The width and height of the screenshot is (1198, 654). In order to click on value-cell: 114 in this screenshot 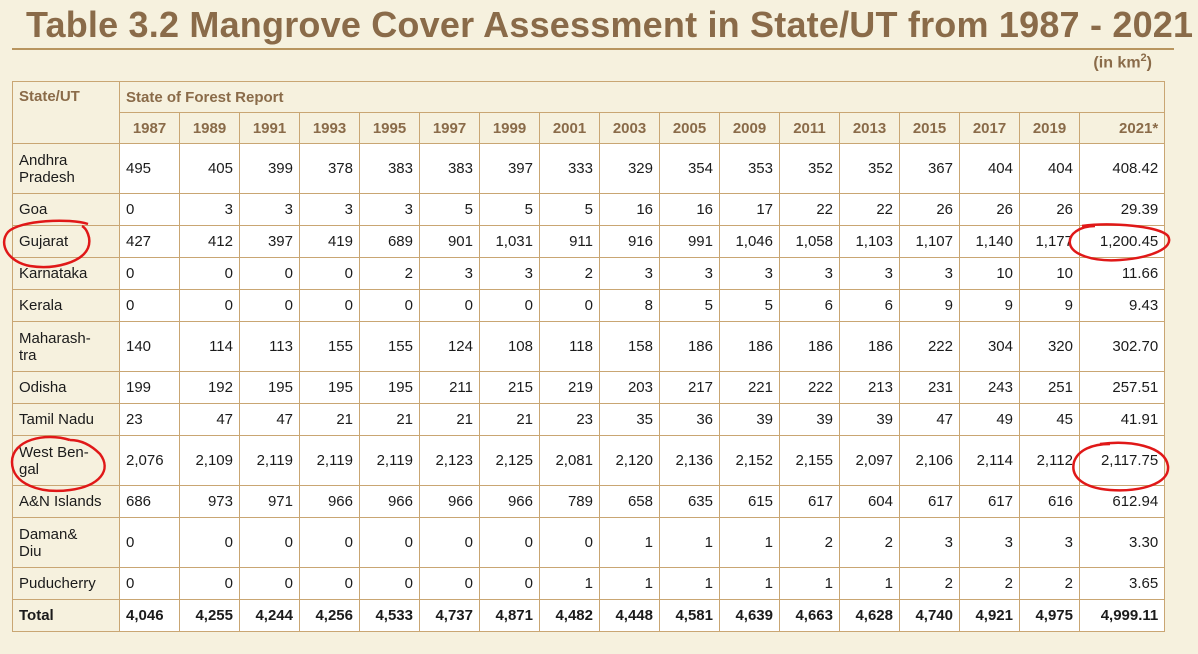, I will do `click(209, 346)`.